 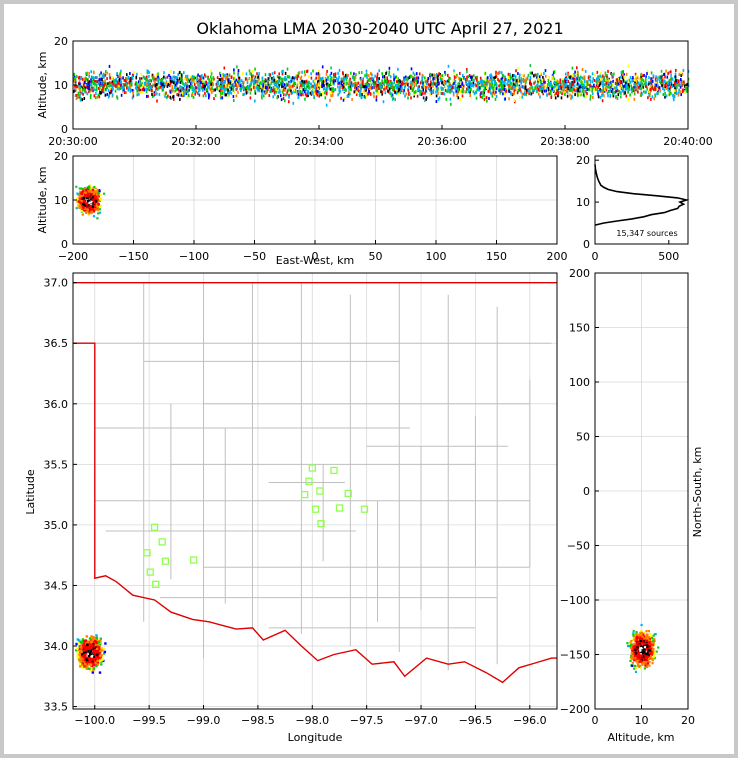 I want to click on time-altitude-ylabel: Altitude, km, so click(x=42, y=84).